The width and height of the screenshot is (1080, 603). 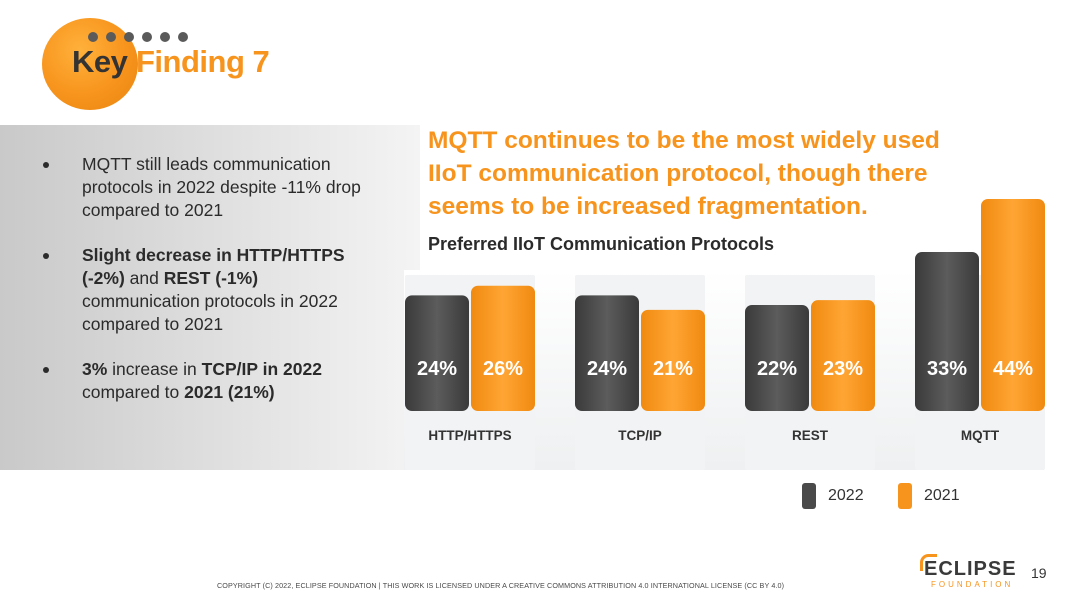 I want to click on bar-2021-tcpip, so click(x=673, y=360).